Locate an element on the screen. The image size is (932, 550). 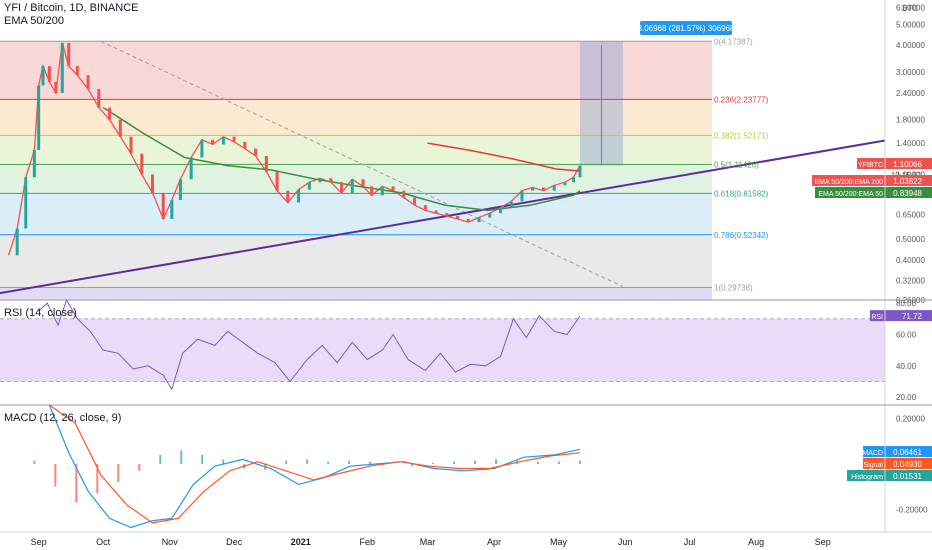
price-tick: 0.40000 is located at coordinates (910, 260).